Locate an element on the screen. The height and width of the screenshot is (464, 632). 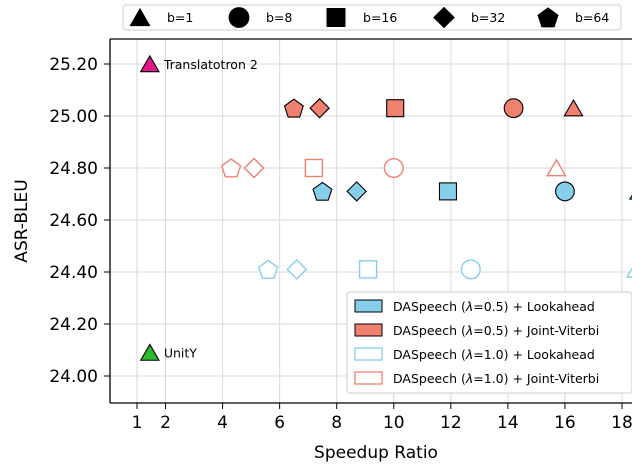
series-legend-frame is located at coordinates (489, 342).